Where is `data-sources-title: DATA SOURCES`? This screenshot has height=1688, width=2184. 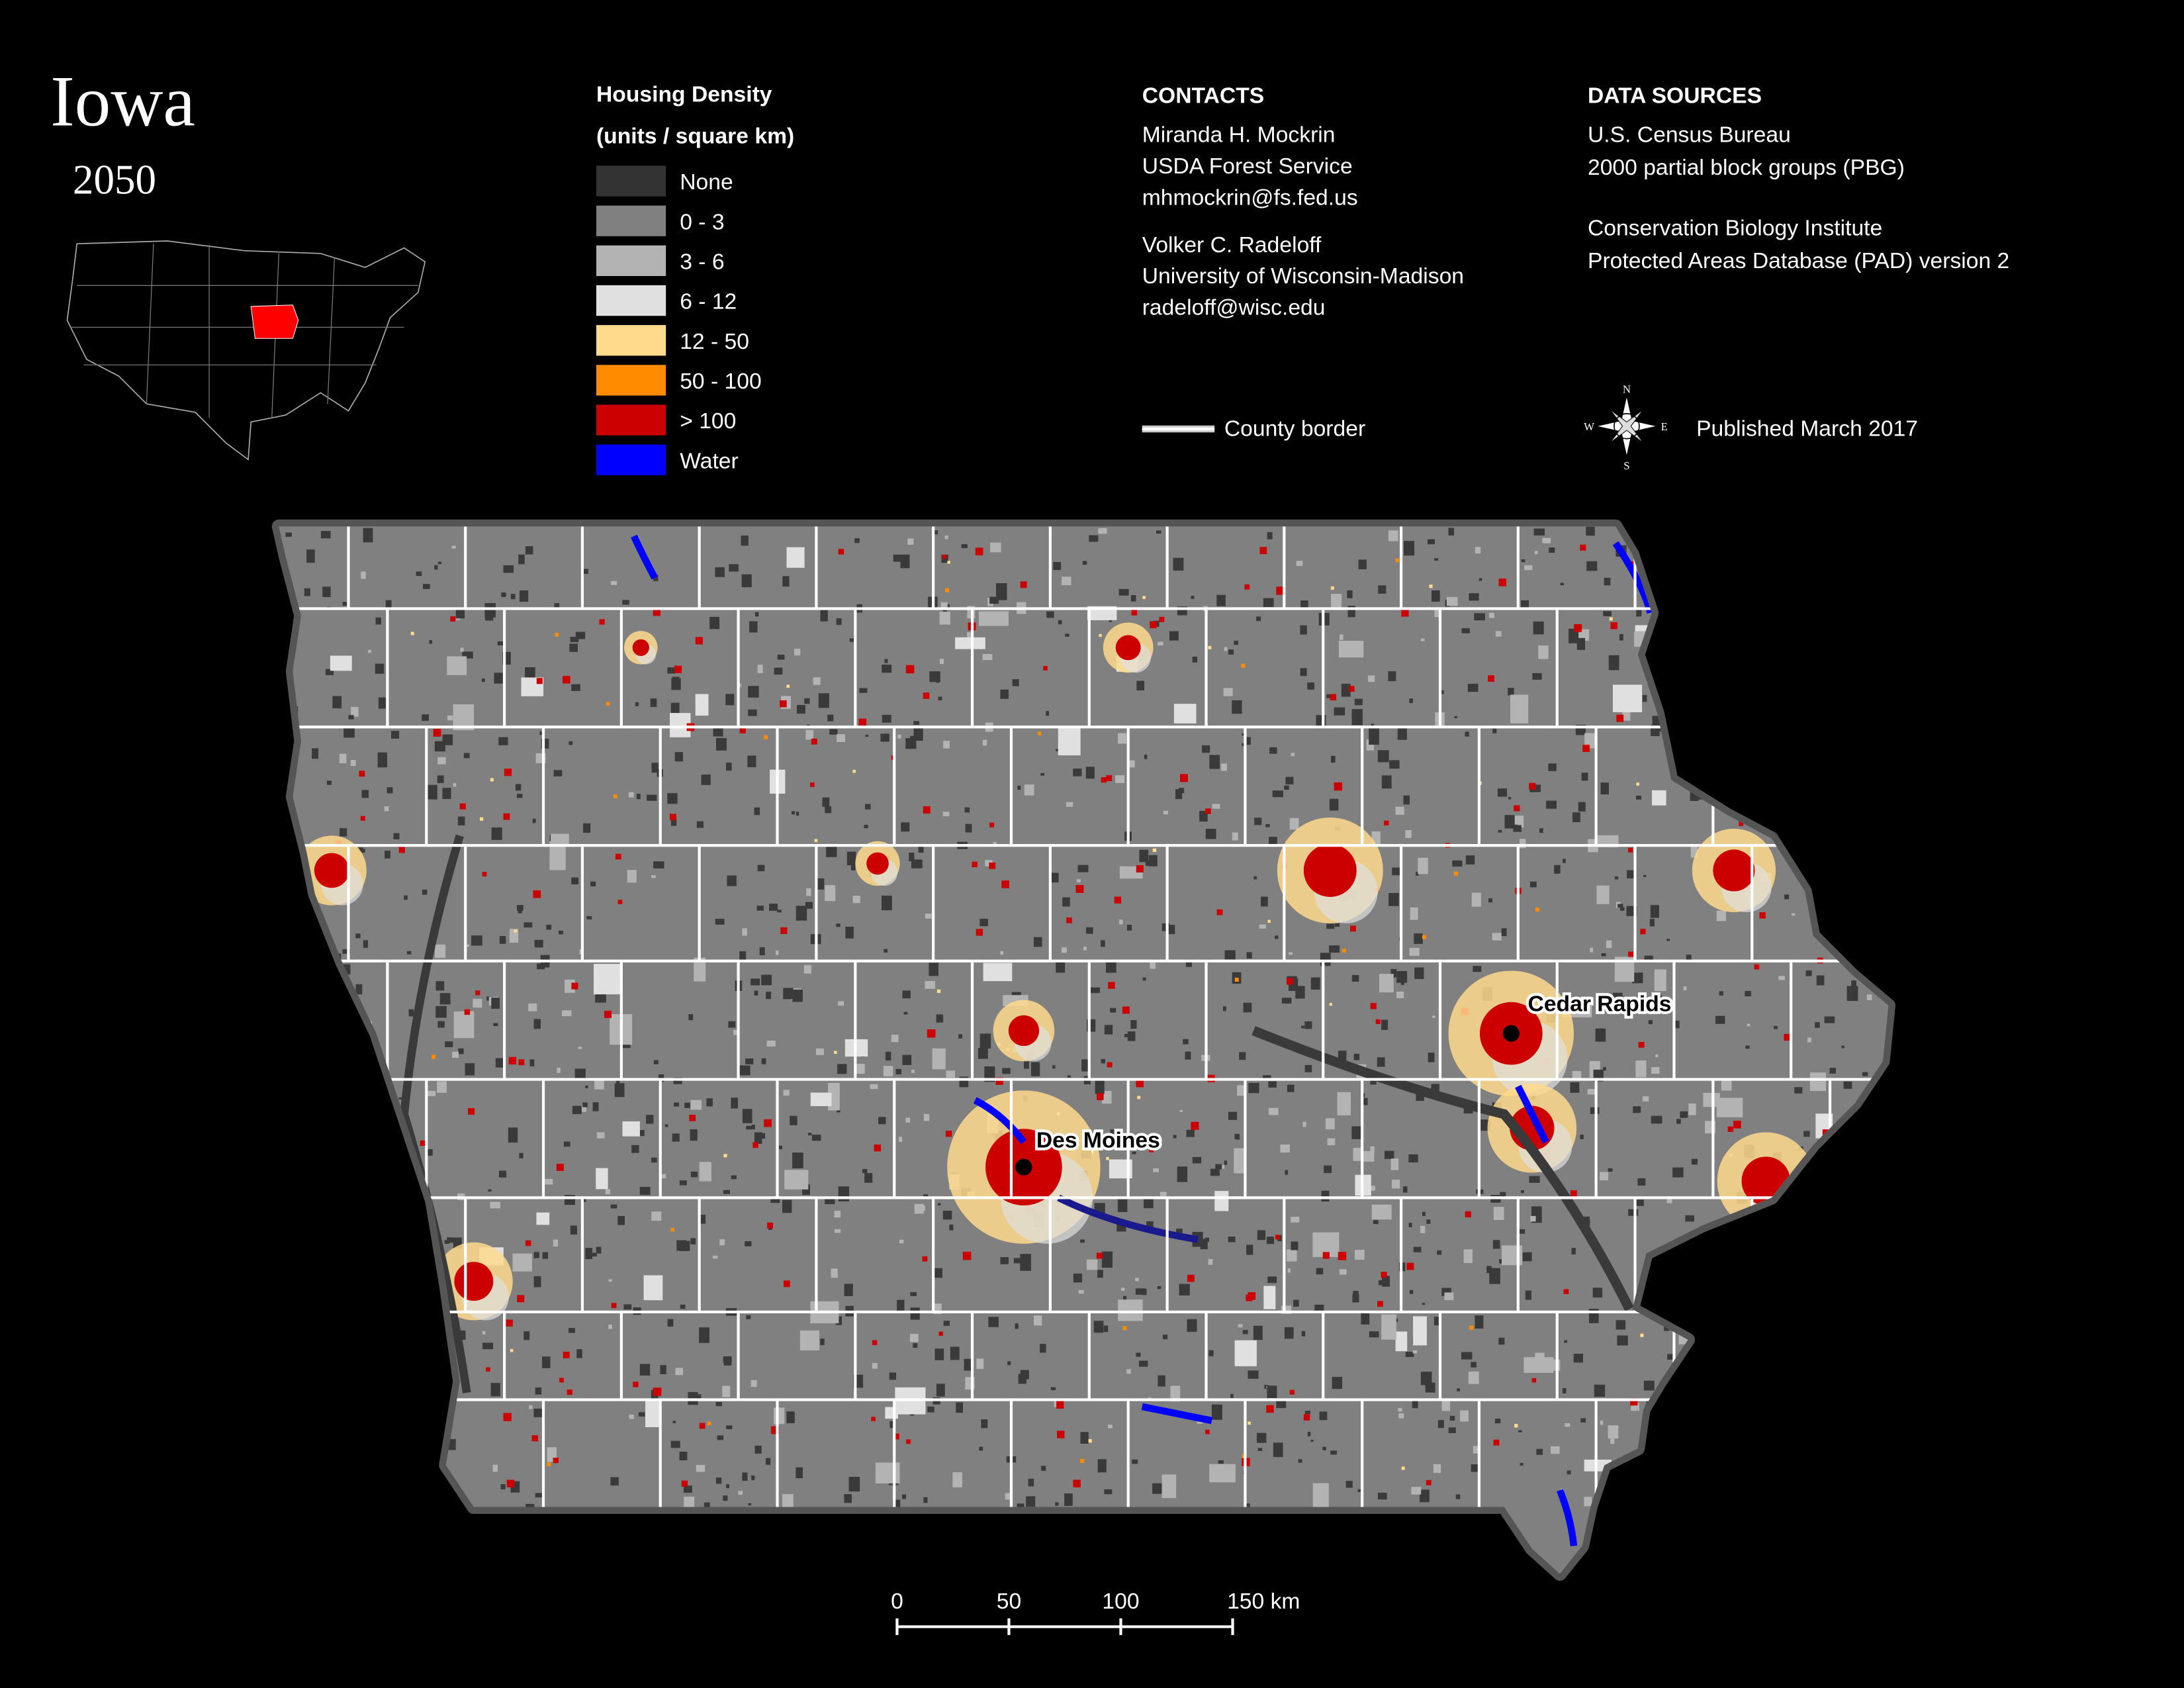 data-sources-title: DATA SOURCES is located at coordinates (1675, 96).